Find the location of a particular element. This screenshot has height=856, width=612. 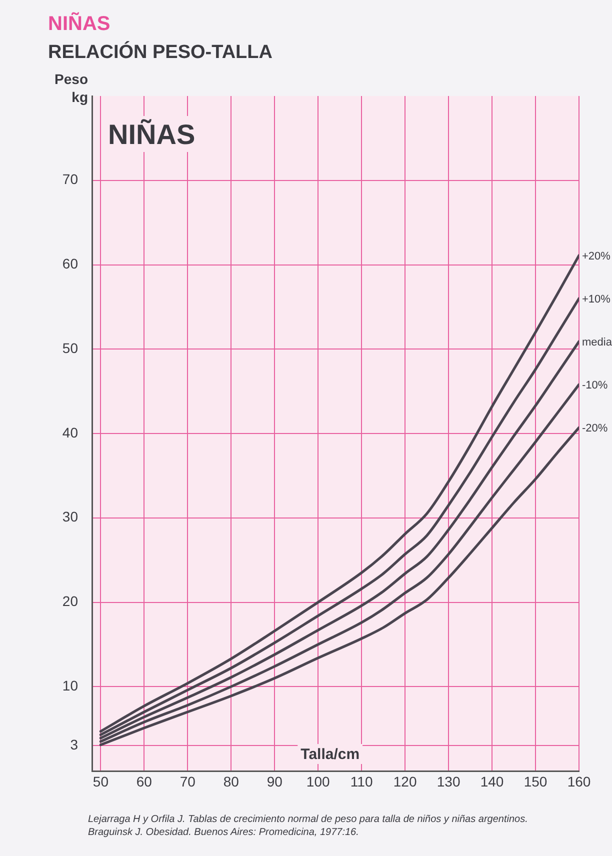

x-tick-label: 100 is located at coordinates (318, 781).